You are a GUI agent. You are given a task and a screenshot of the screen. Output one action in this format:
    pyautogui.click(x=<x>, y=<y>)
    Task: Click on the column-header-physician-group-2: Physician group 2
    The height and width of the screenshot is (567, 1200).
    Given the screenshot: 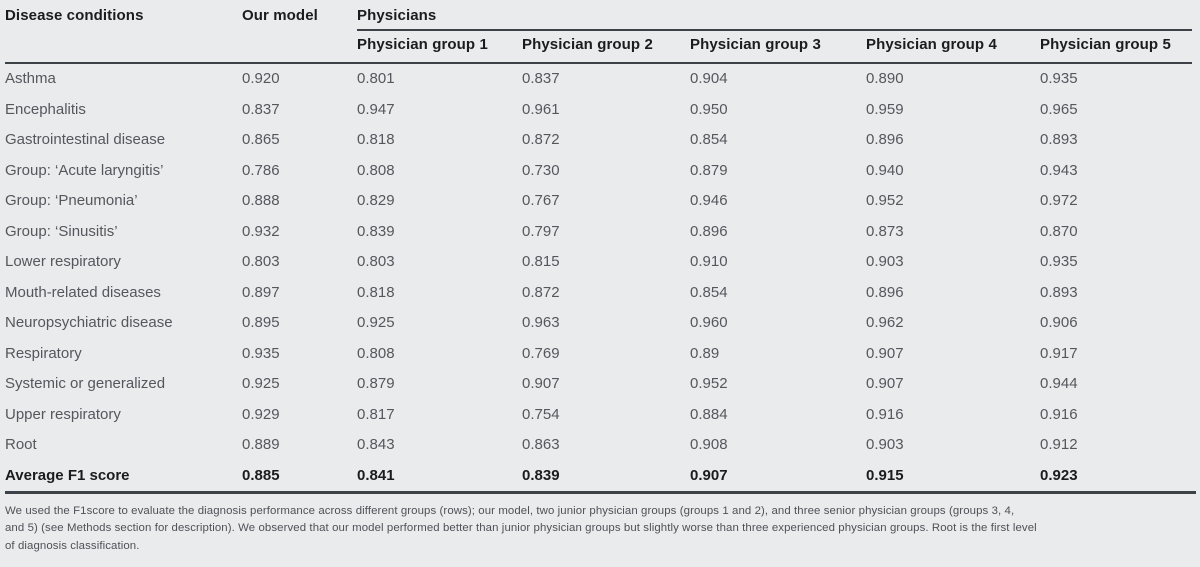 What is the action you would take?
    pyautogui.click(x=587, y=44)
    